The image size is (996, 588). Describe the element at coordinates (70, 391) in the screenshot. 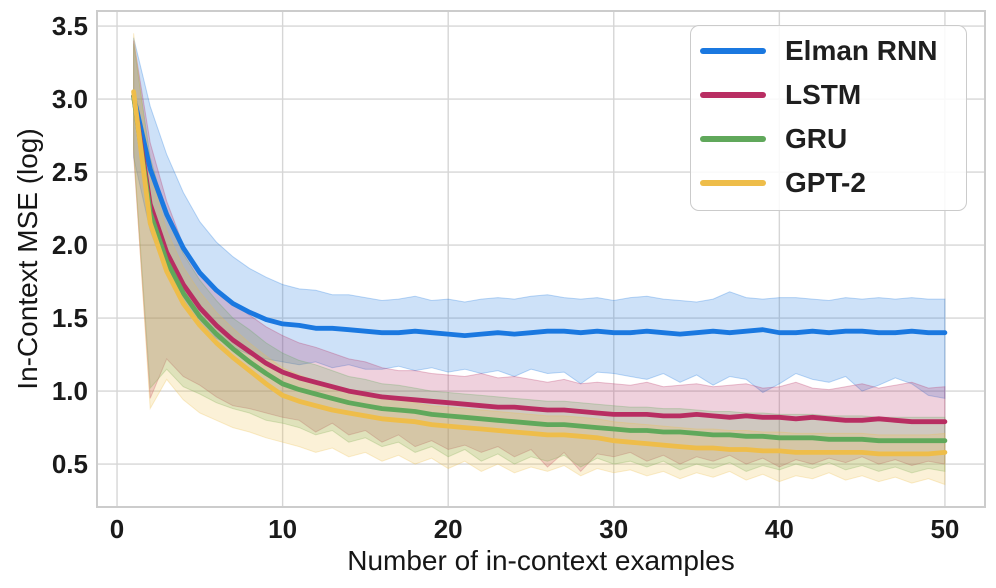

I see `y-tick-label-1.0: 1.0` at that location.